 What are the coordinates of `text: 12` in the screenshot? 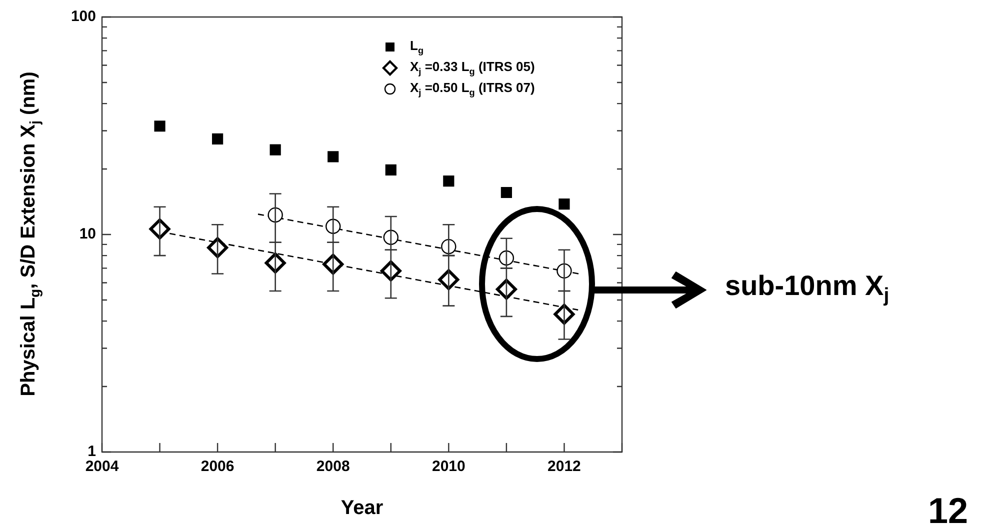 It's located at (948, 509).